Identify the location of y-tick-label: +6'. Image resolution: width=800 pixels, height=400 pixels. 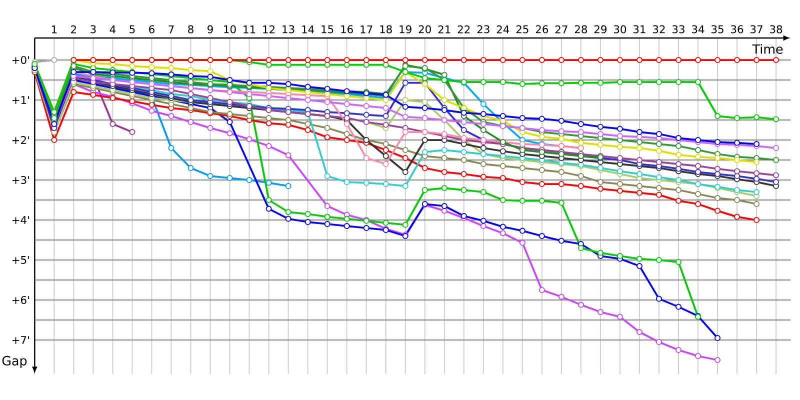
(20, 300).